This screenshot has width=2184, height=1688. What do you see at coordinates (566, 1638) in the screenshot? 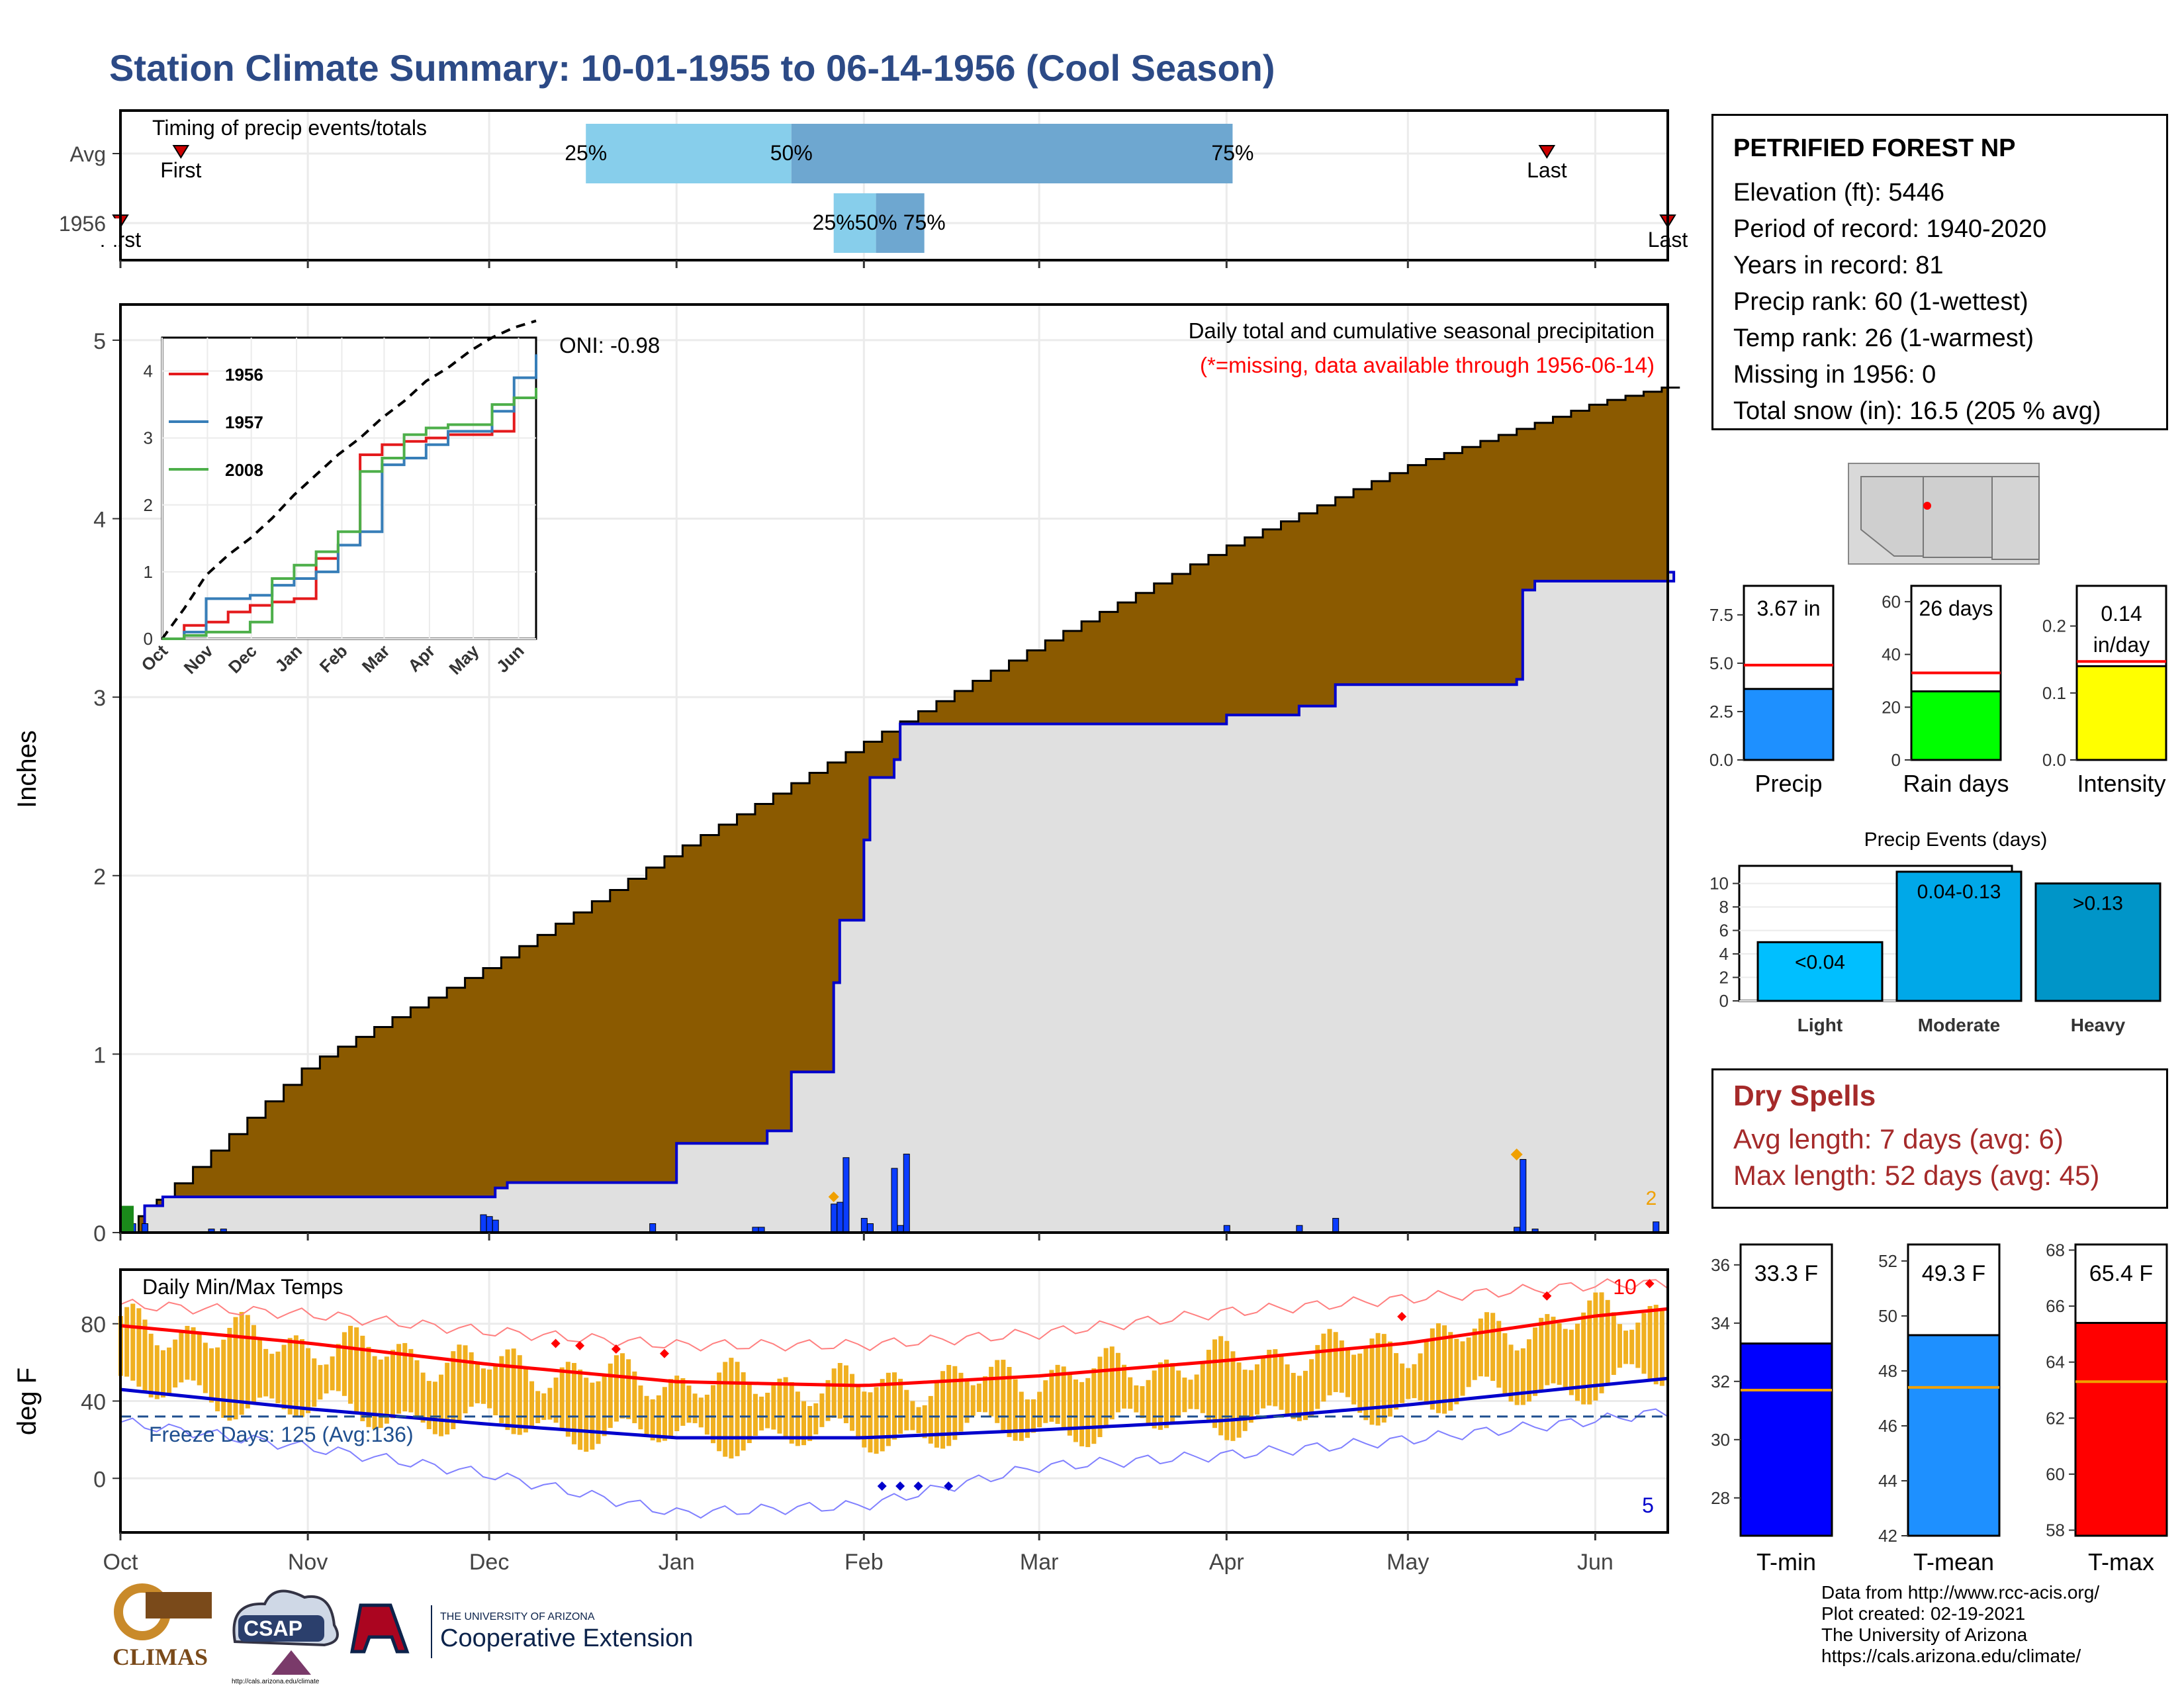
I see `ua-large-text: Cooperative Extension` at bounding box center [566, 1638].